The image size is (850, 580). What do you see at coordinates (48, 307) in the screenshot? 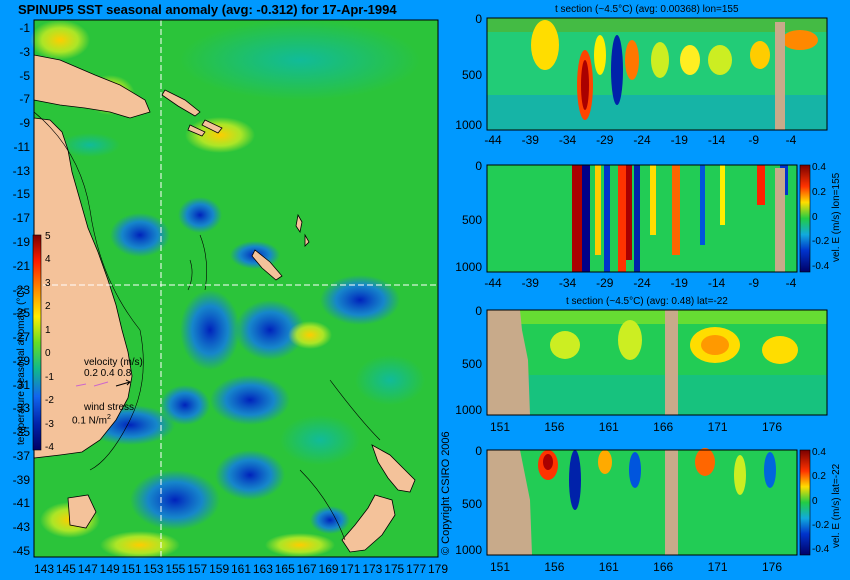
I see `sst-colorbar-tick: 2` at bounding box center [48, 307].